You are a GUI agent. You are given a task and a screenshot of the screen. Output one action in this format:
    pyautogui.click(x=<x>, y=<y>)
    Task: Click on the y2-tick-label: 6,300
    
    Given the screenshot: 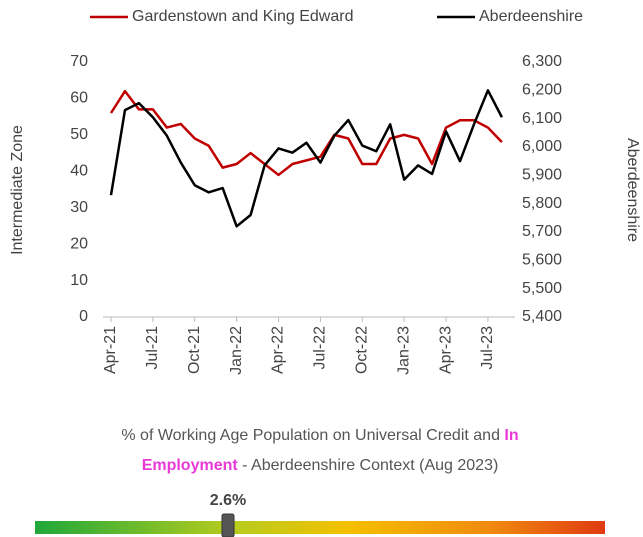 What is the action you would take?
    pyautogui.click(x=542, y=61)
    